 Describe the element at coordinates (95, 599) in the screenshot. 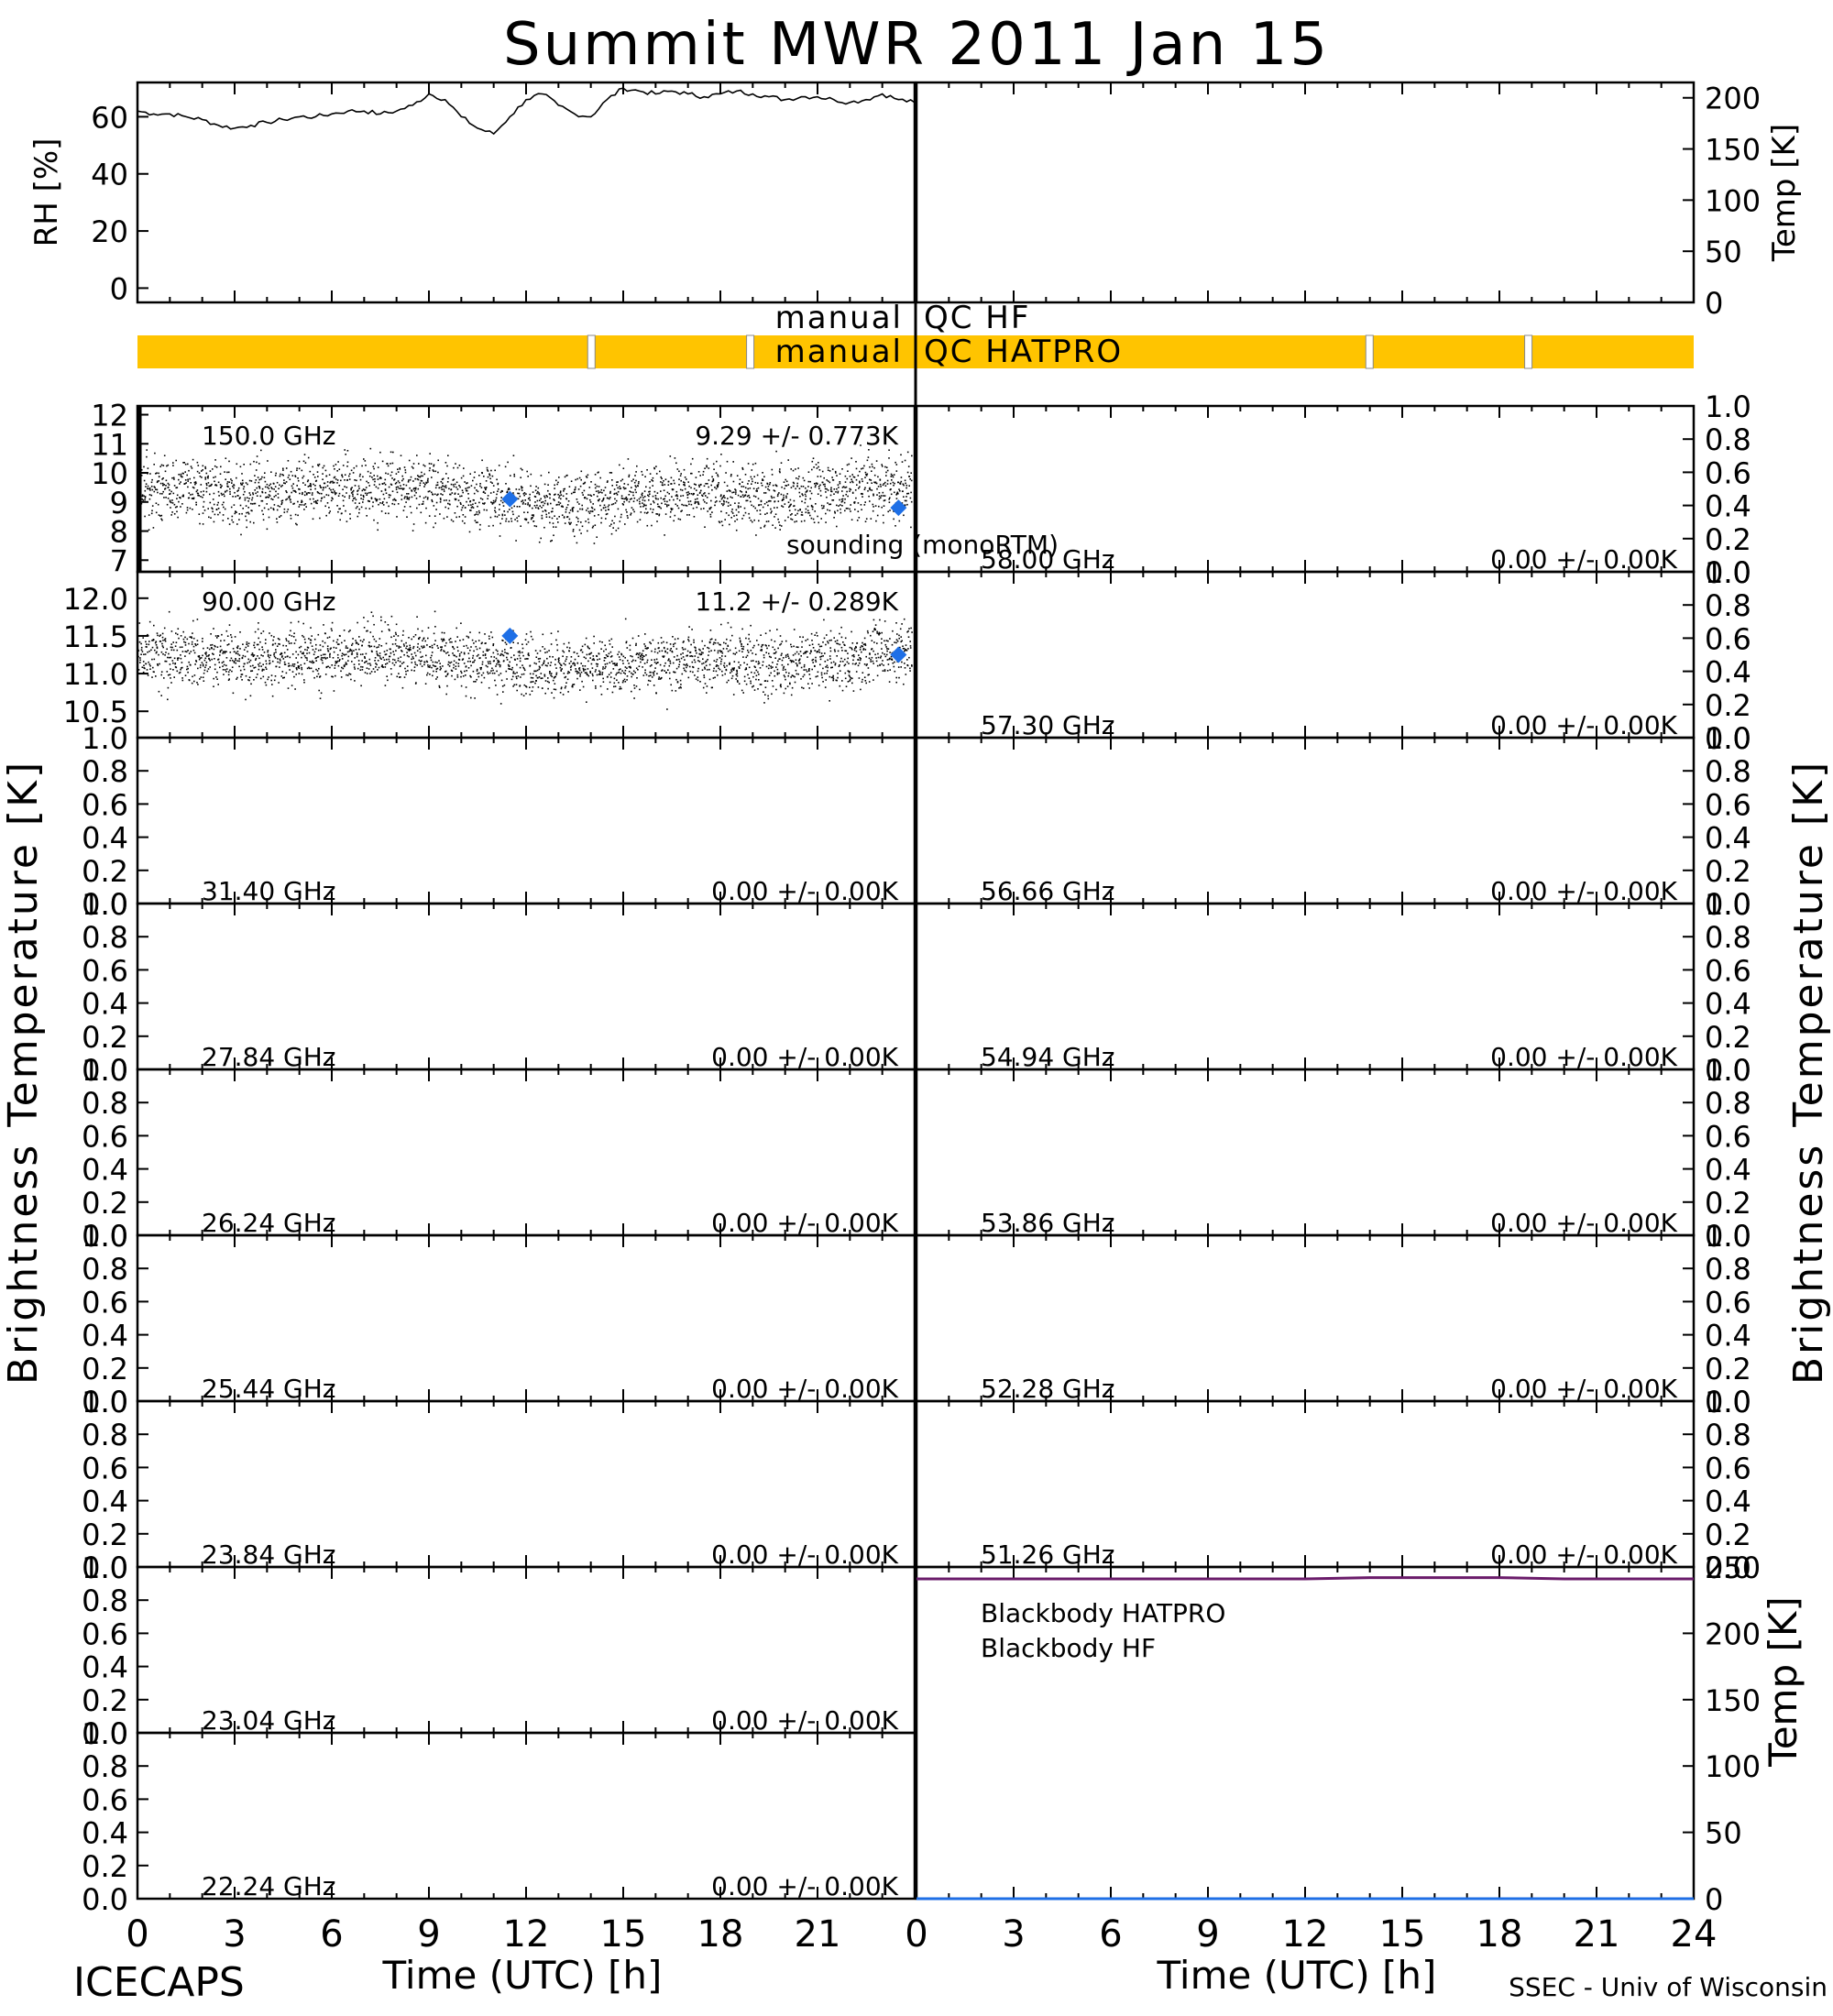

I see `bt-090-ytick-label: 12.0` at that location.